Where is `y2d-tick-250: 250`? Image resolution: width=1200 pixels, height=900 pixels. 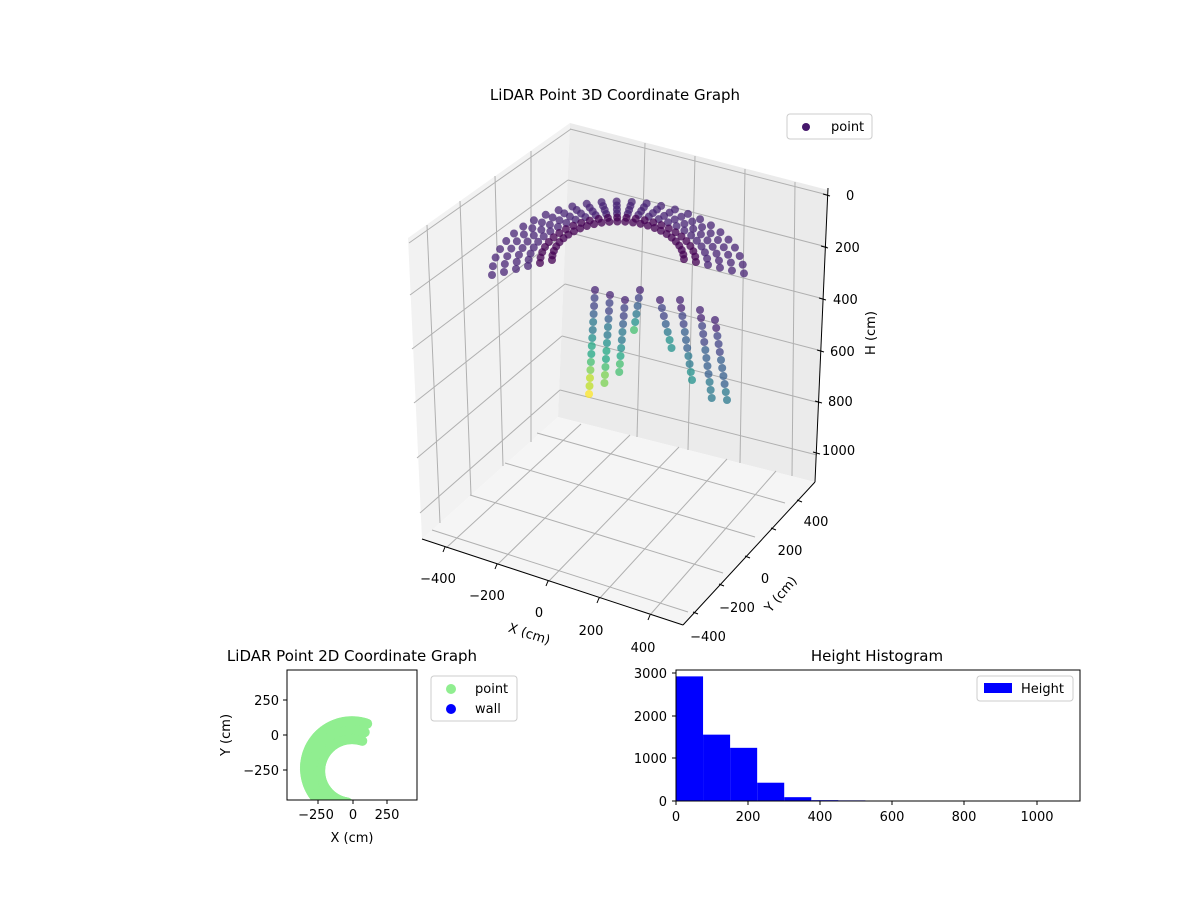 y2d-tick-250: 250 is located at coordinates (266, 701).